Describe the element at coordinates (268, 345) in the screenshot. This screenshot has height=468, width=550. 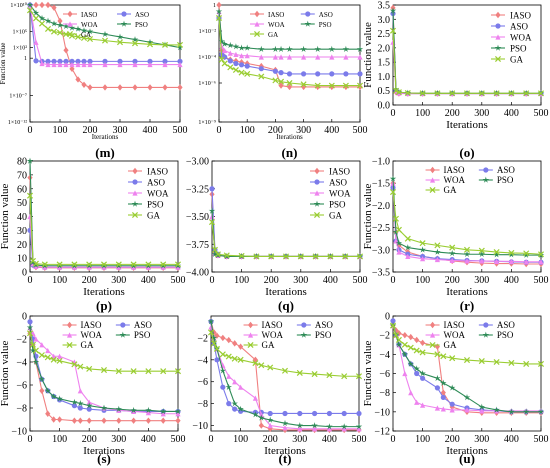
I see `legend-label: GA` at that location.